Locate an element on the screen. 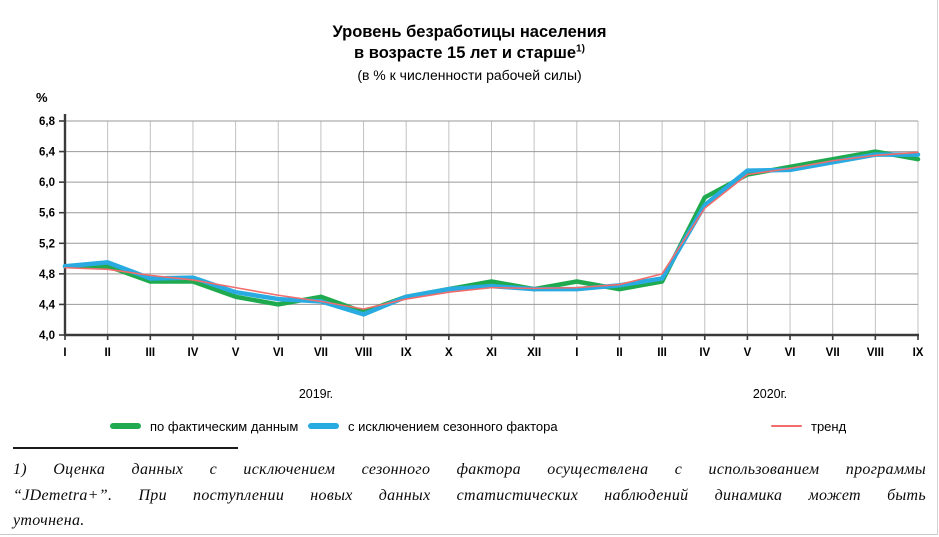  legend-item-seasonally-adjusted: с исключением сезонного фактора is located at coordinates (433, 426).